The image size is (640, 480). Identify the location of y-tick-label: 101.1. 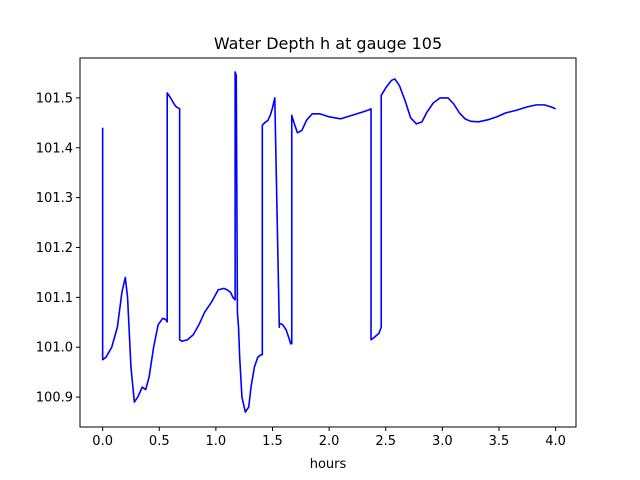
(54, 298).